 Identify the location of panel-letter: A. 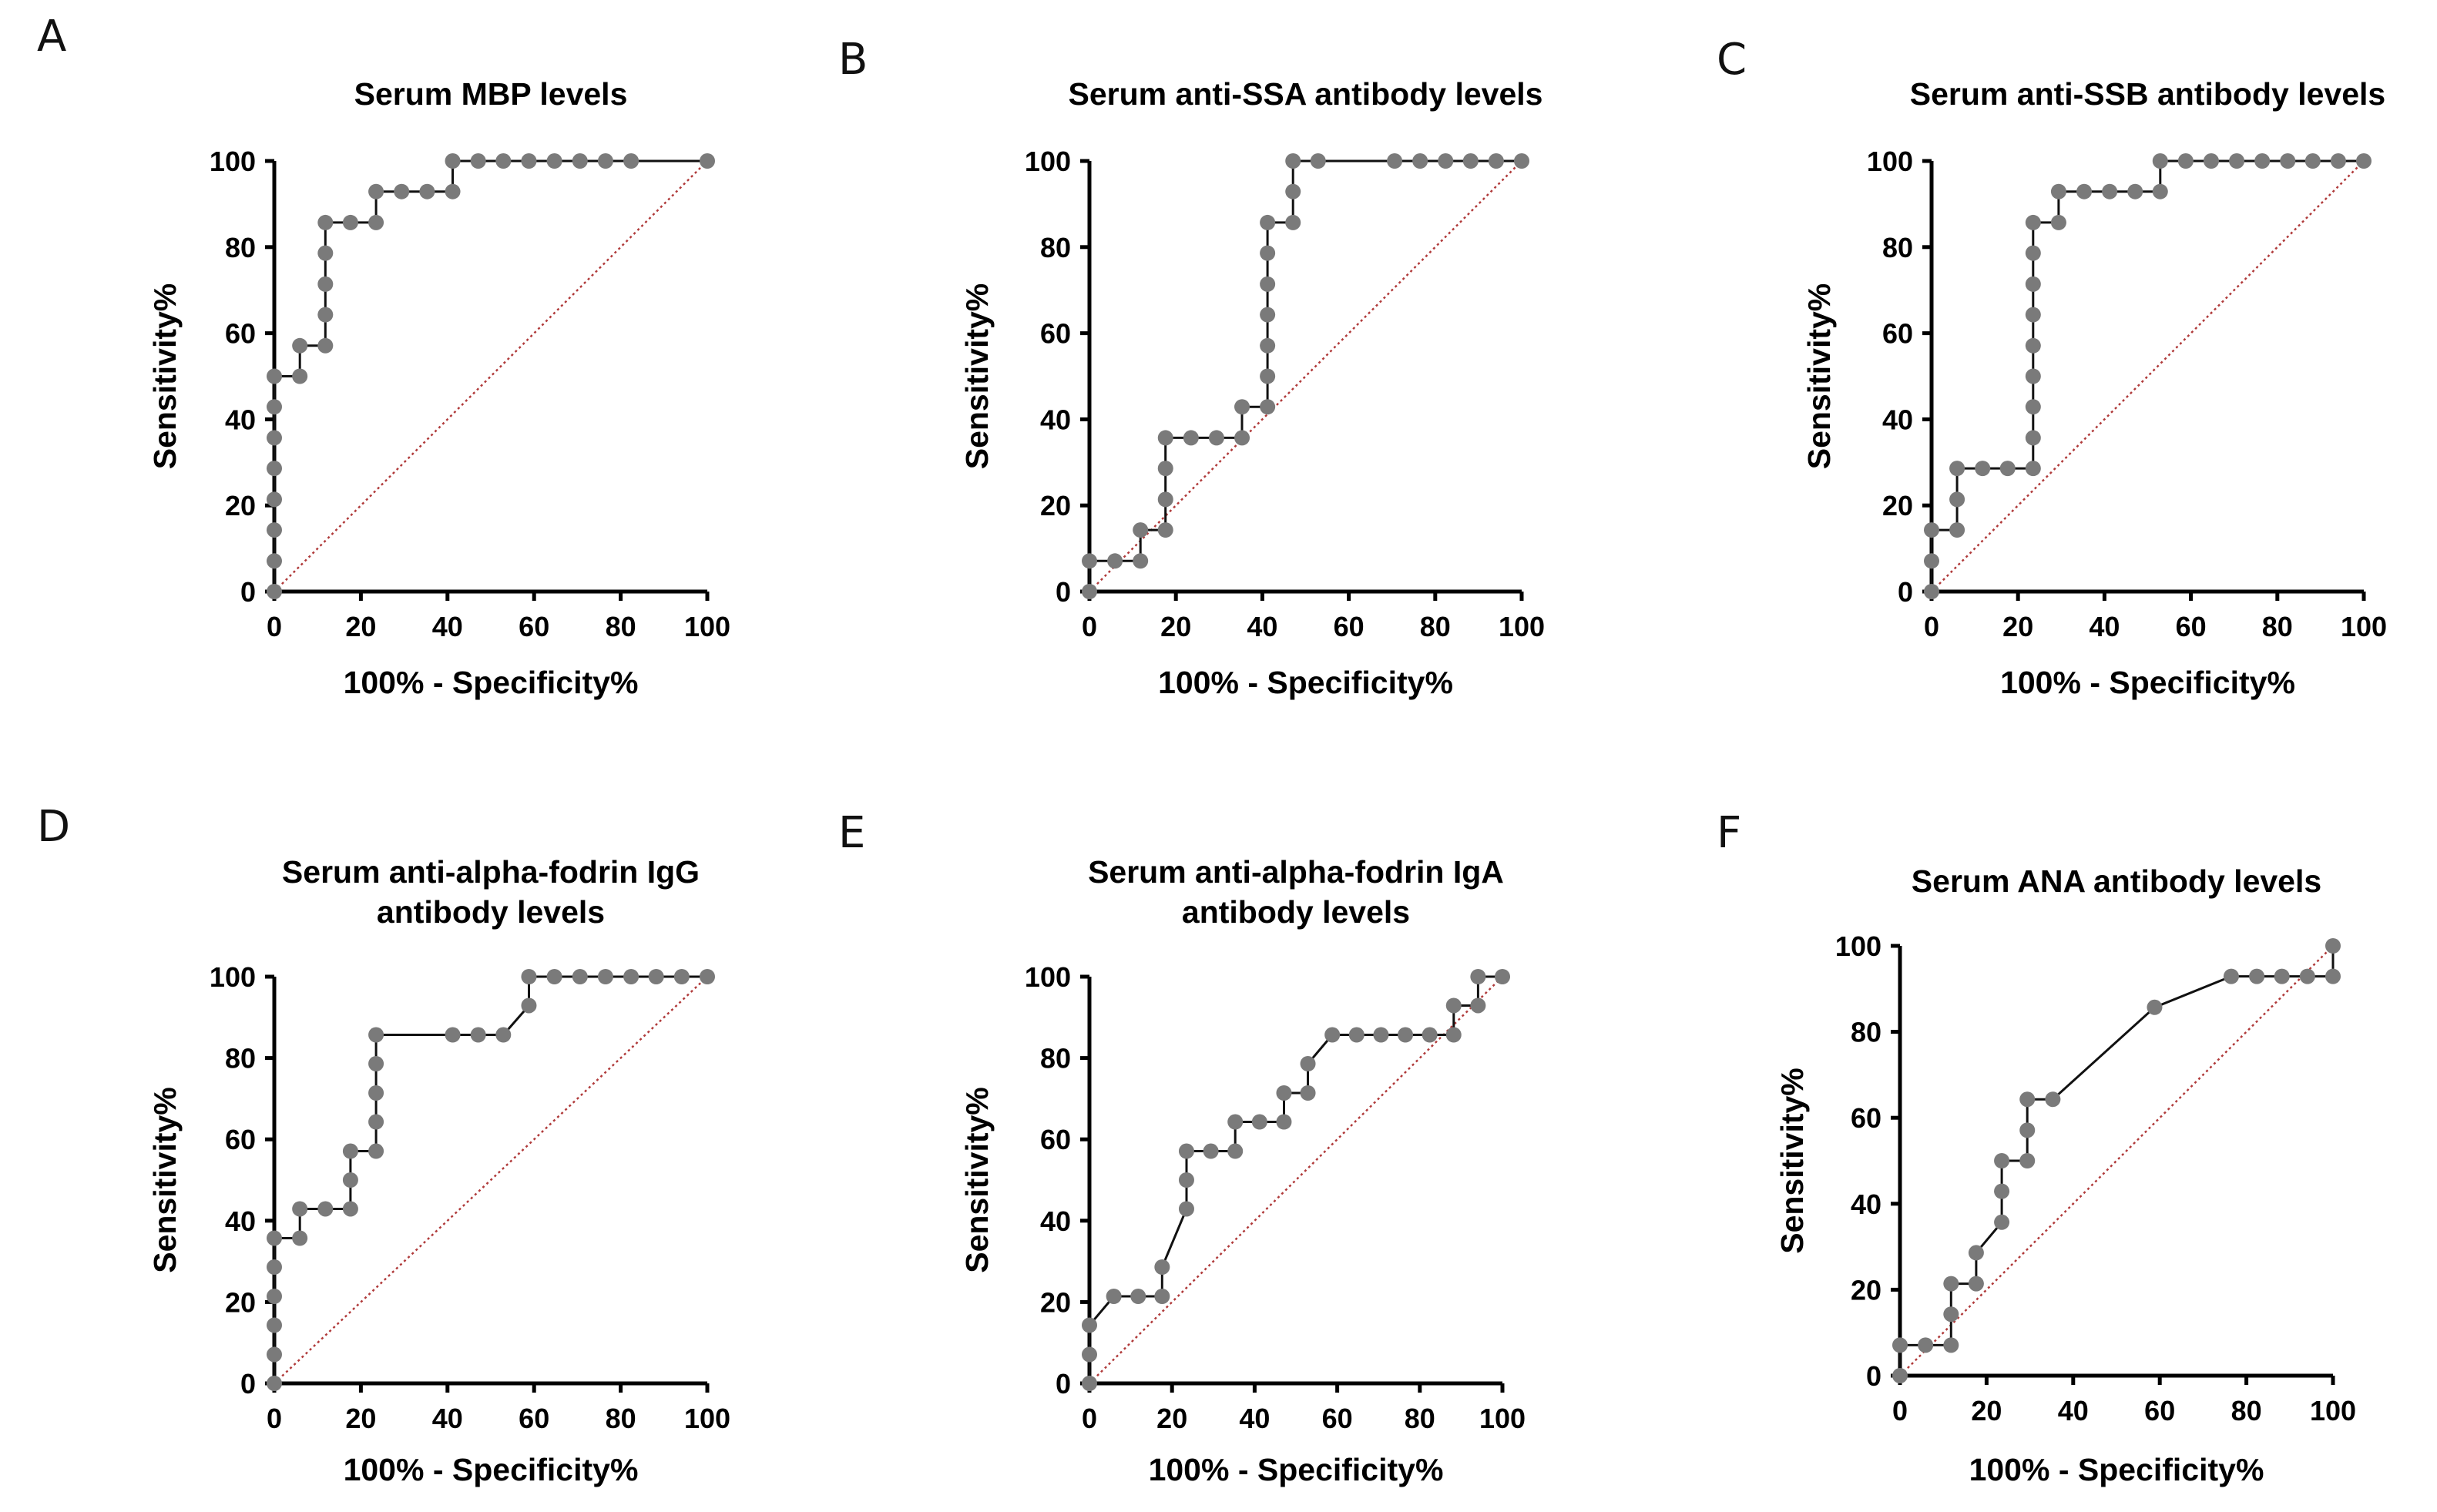
(52, 37).